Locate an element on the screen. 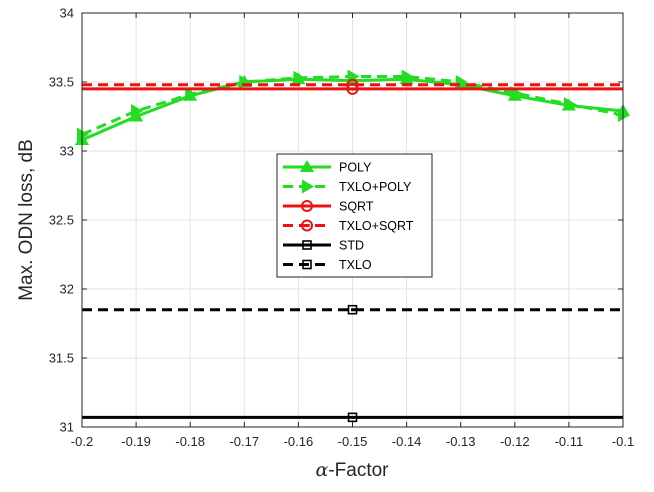 The image size is (654, 492). series-txlo is located at coordinates (352, 309).